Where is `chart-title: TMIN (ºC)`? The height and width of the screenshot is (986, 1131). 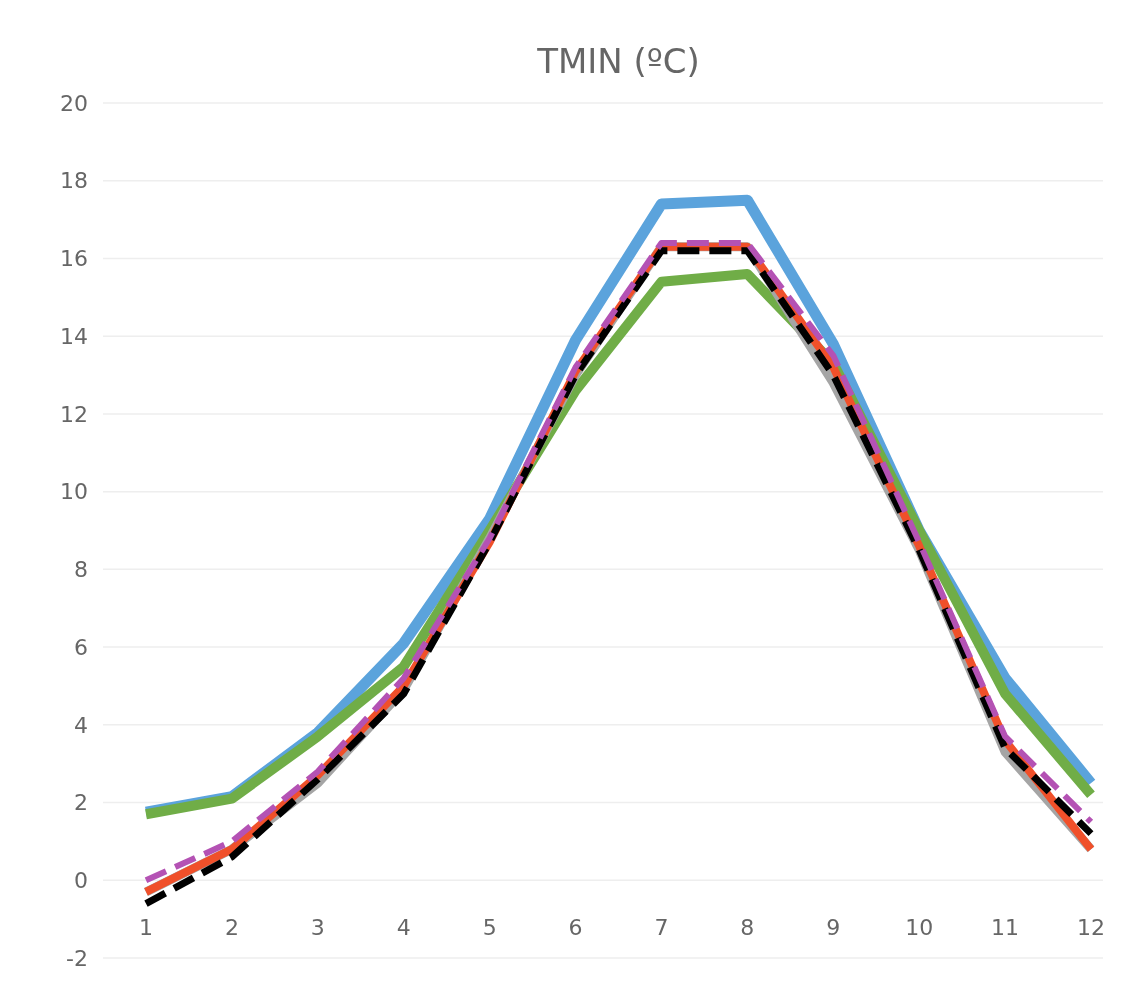 chart-title: TMIN (ºC) is located at coordinates (618, 61).